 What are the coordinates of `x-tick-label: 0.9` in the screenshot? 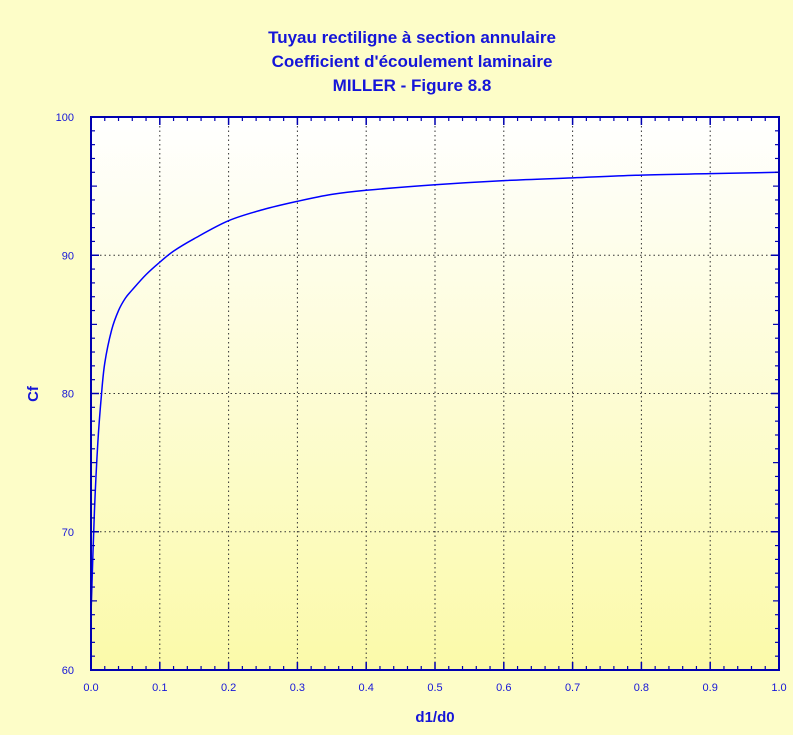 It's located at (710, 688).